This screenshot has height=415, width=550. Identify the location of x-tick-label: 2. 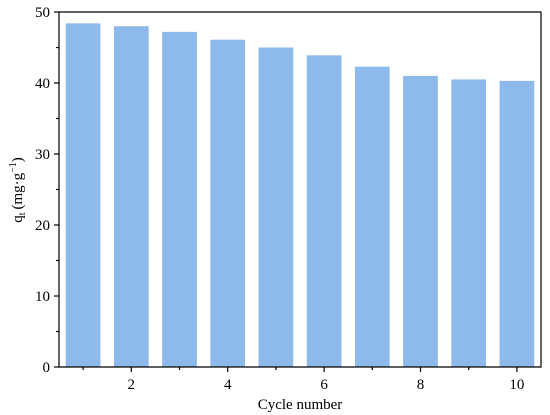
(132, 385).